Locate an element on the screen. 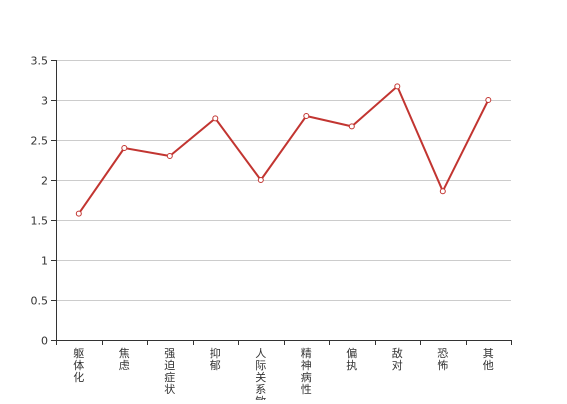  x-tick-labels: 躯体化 焦虑 强迫症状 抑郁 人际关系敏感 精神病性 偏执 敌对 恐怖 其他 is located at coordinates (283, 375).